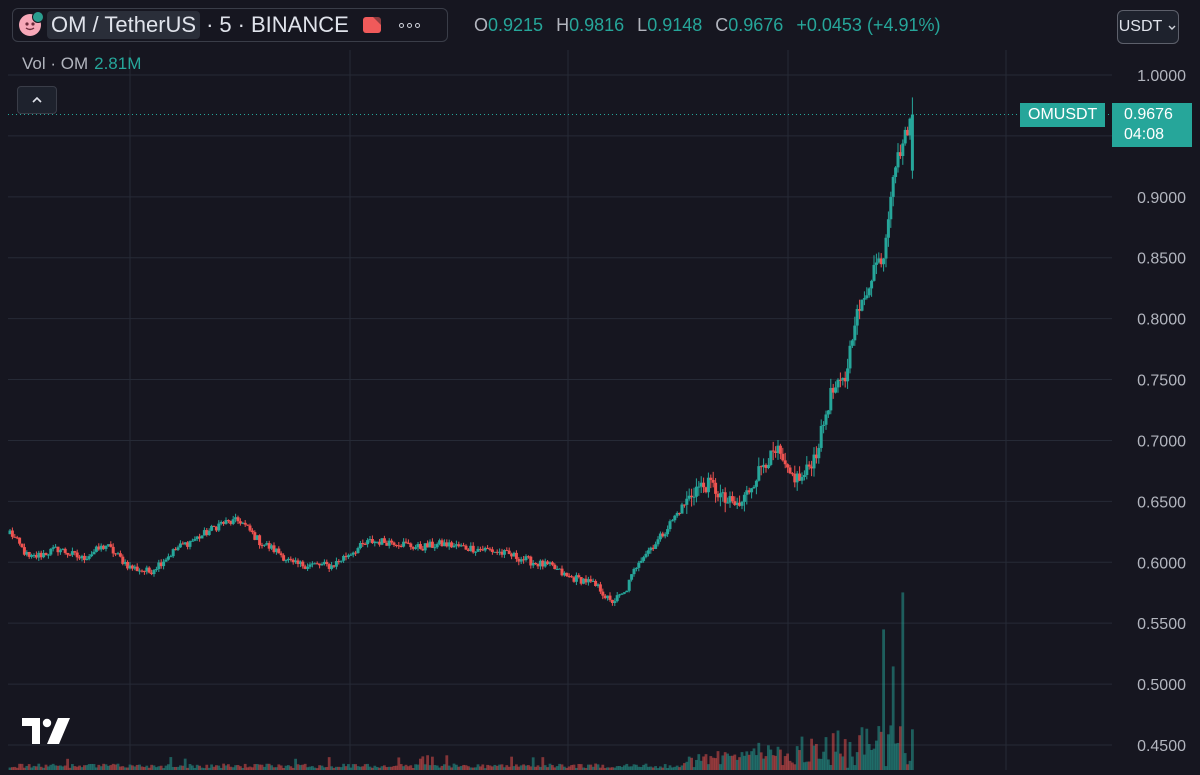 This screenshot has width=1200, height=775. Describe the element at coordinates (46, 731) in the screenshot. I see `tradingview-logo` at that location.